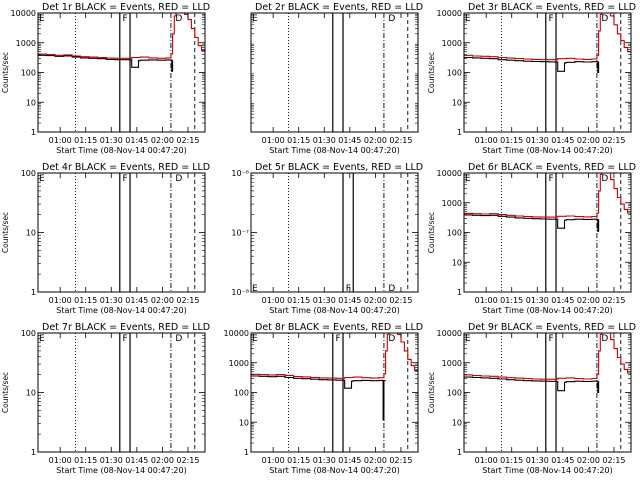 This screenshot has width=640, height=480. I want to click on panel-title: Det 3r BLACK = Events, RED = LLD, so click(552, 7).